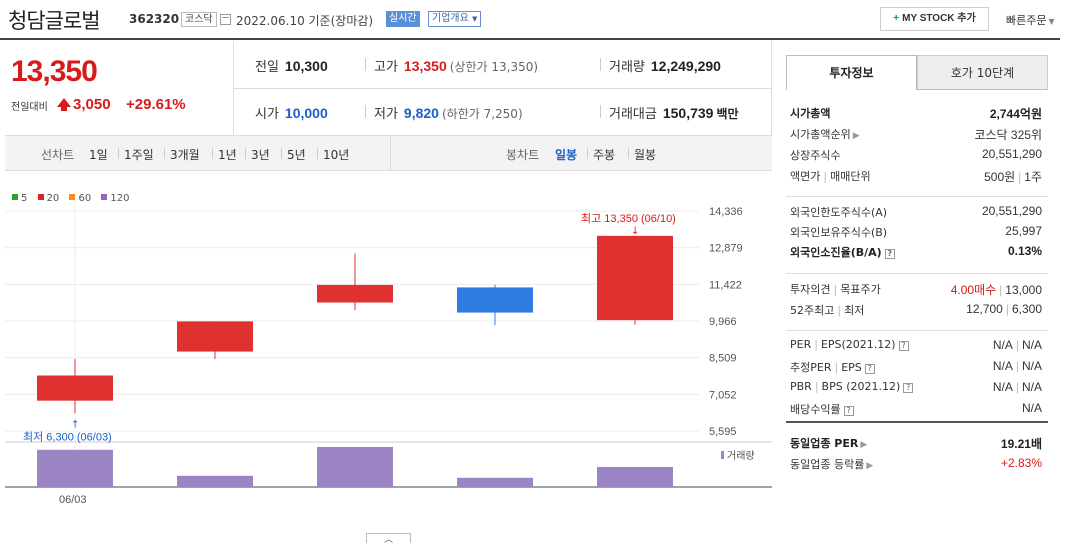  What do you see at coordinates (850, 176) in the screenshot?
I see `info-key-2: 매매단위` at bounding box center [850, 176].